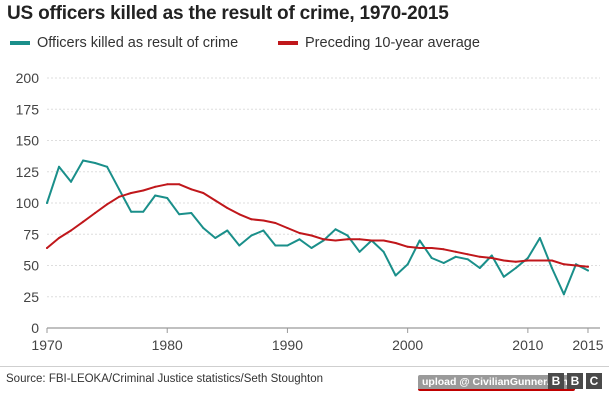  What do you see at coordinates (287, 245) in the screenshot?
I see `officers-killed-point-1990` at bounding box center [287, 245].